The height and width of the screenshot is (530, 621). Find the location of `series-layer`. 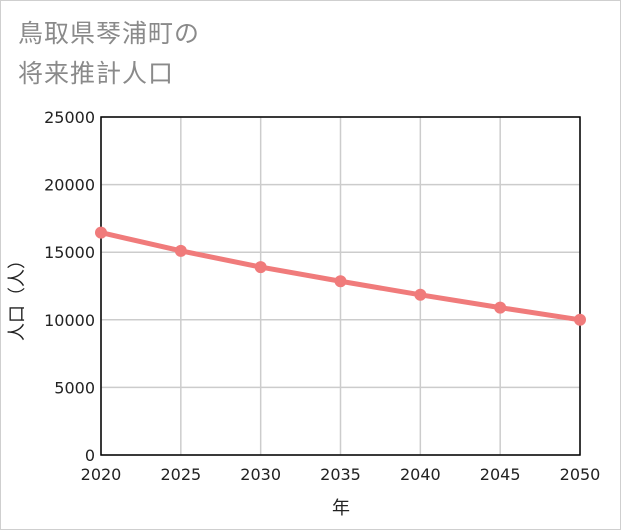

series-layer is located at coordinates (340, 276).